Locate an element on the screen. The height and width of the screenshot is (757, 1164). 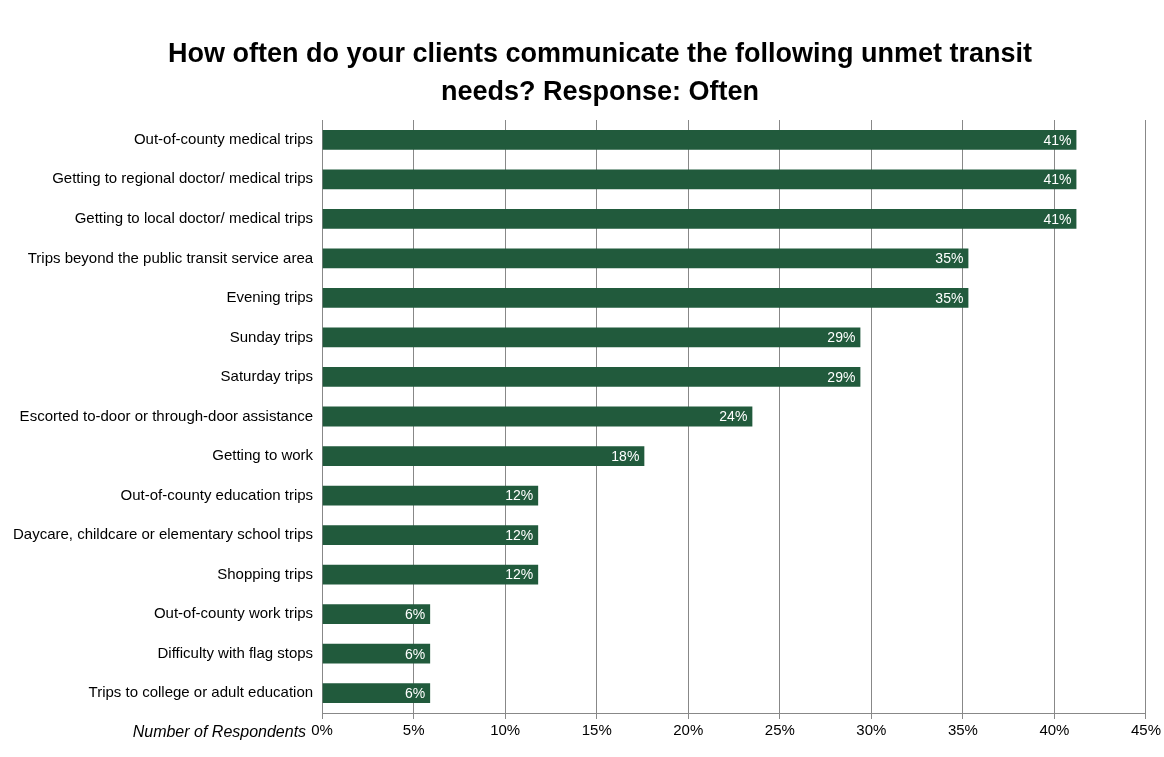
x-tick-label: 25% is located at coordinates (779, 730).